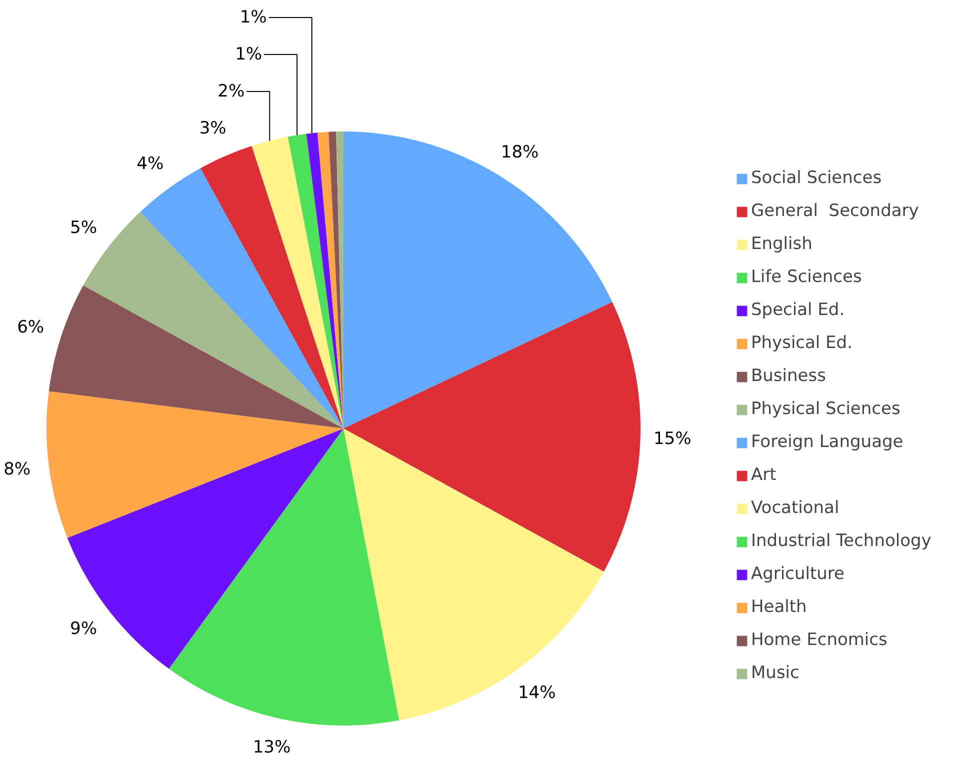 The height and width of the screenshot is (763, 979). I want to click on legend-label: Art, so click(763, 475).